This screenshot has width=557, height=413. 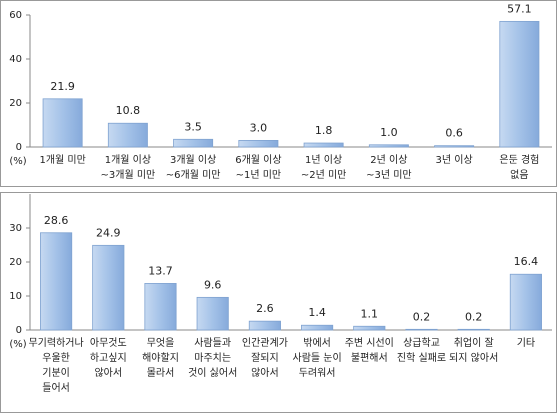 I want to click on x-tick-label: 인간관계가, so click(x=265, y=343).